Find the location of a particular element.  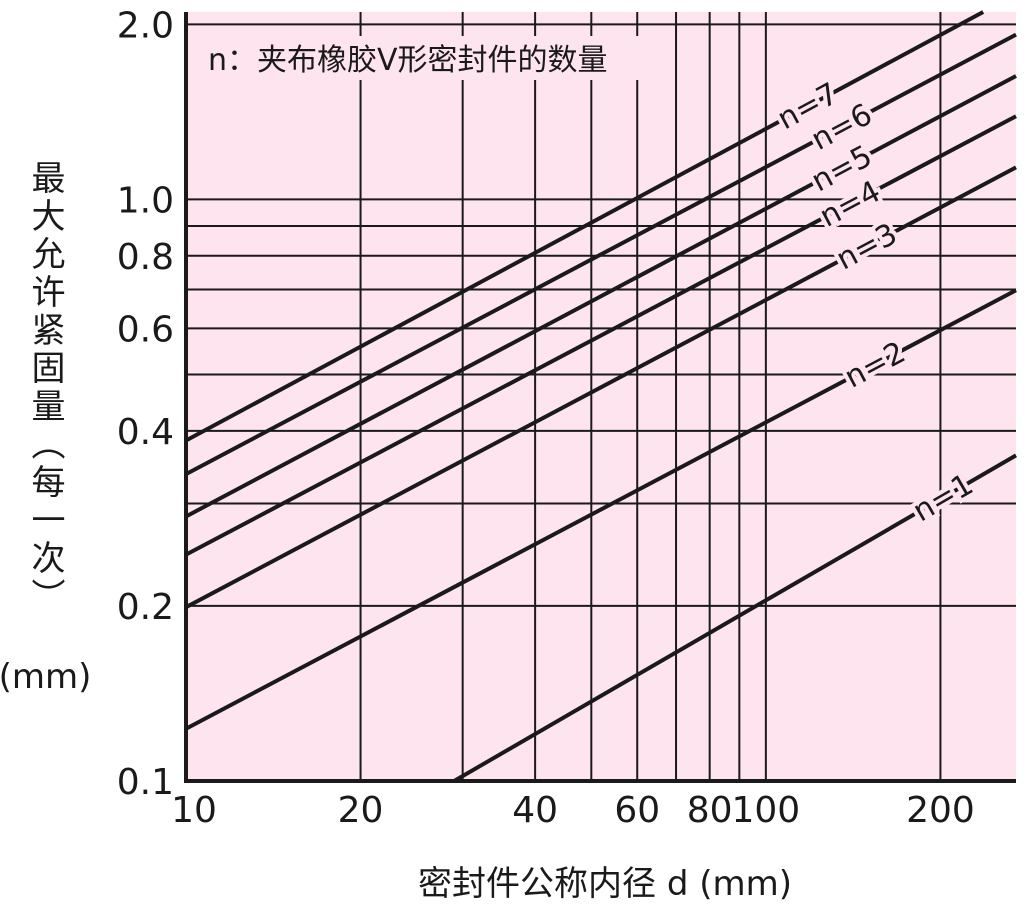

annotation-bg is located at coordinates (429, 58).